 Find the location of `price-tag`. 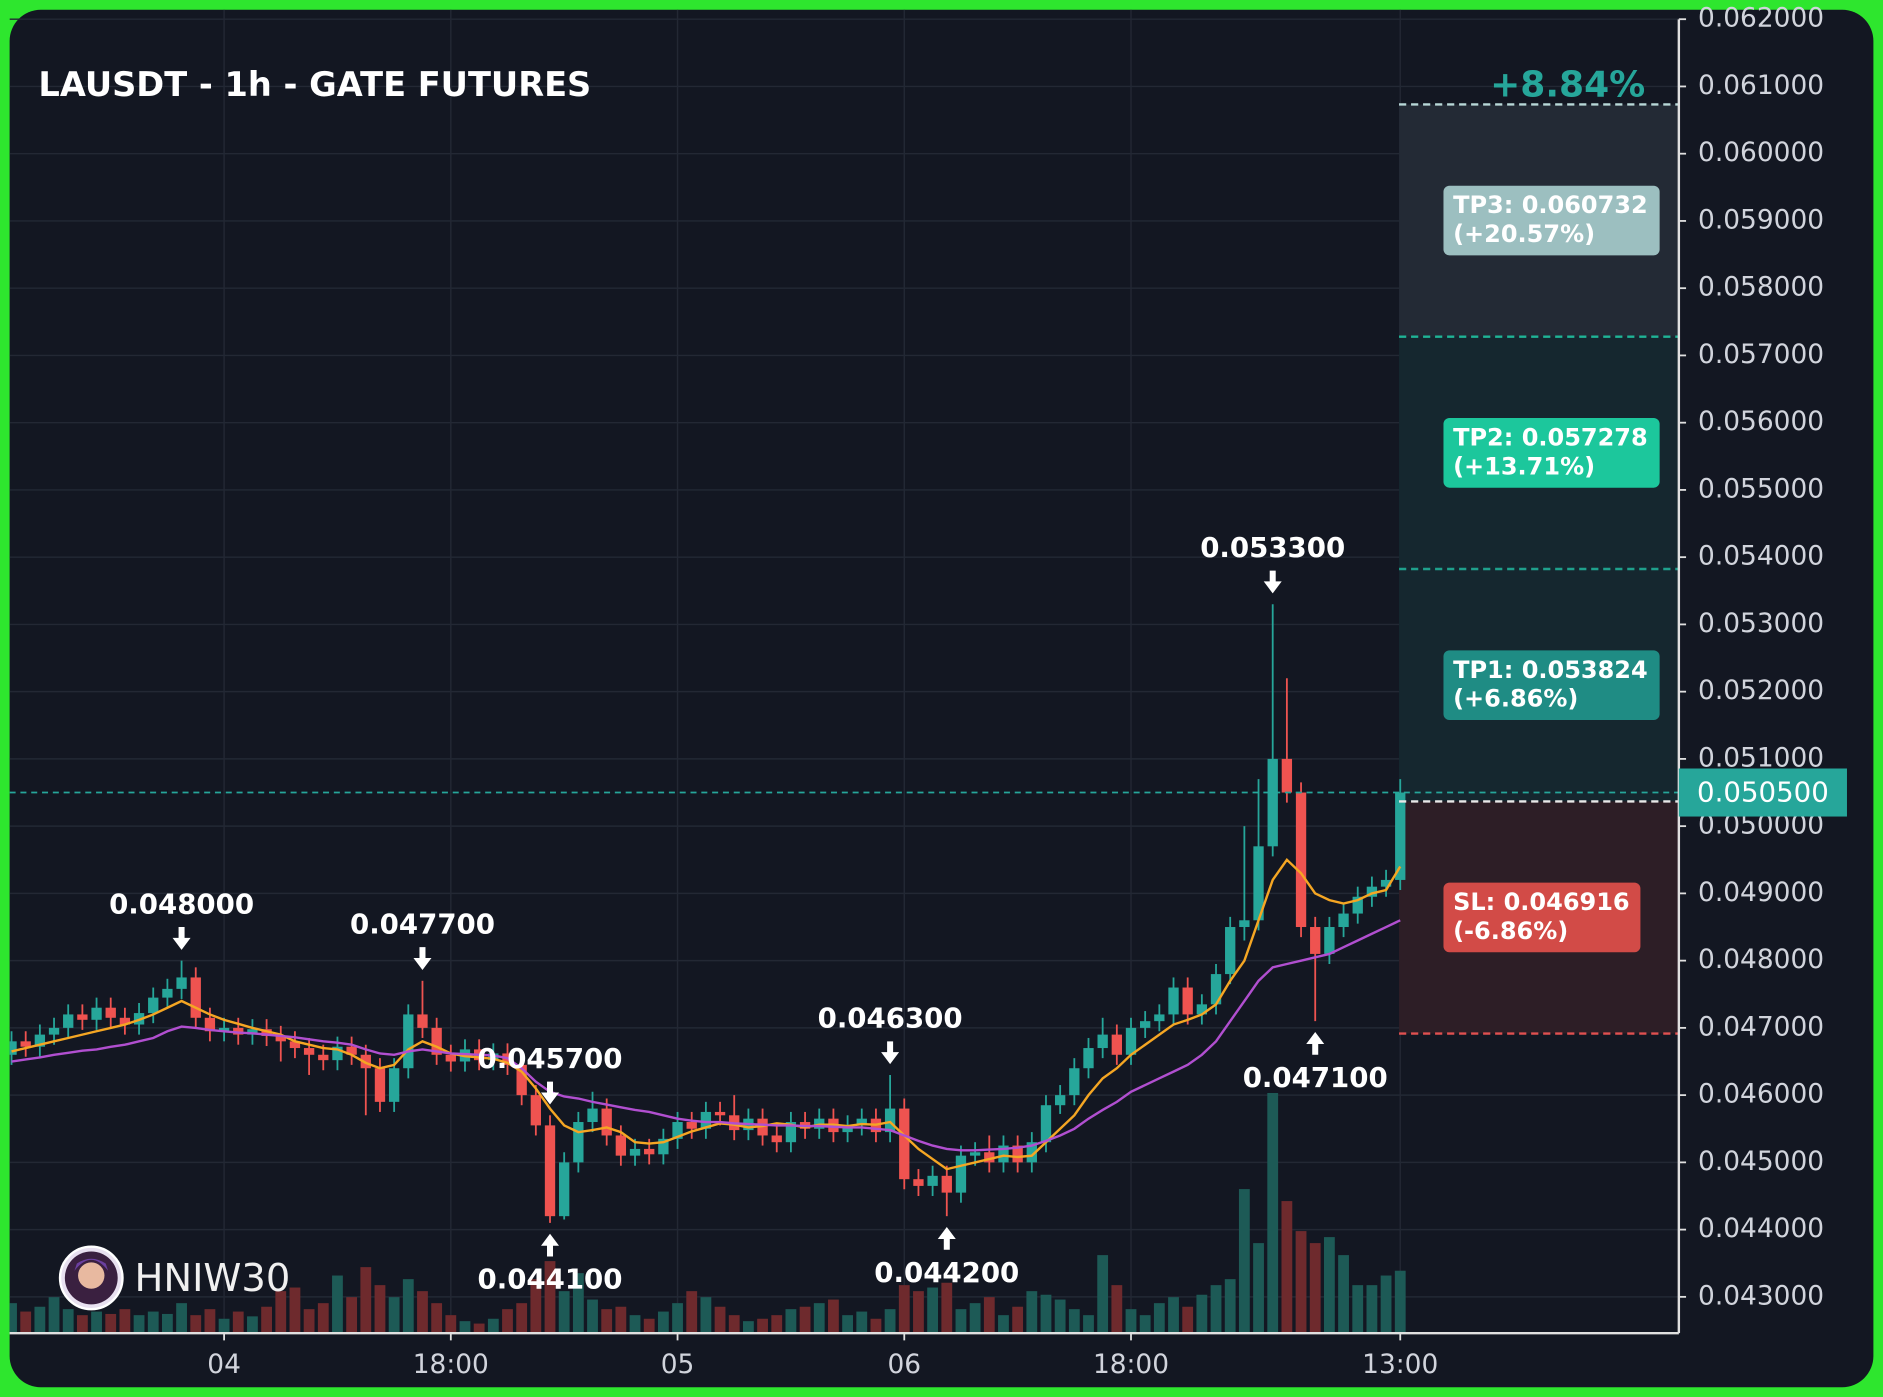

price-tag is located at coordinates (1762, 792).